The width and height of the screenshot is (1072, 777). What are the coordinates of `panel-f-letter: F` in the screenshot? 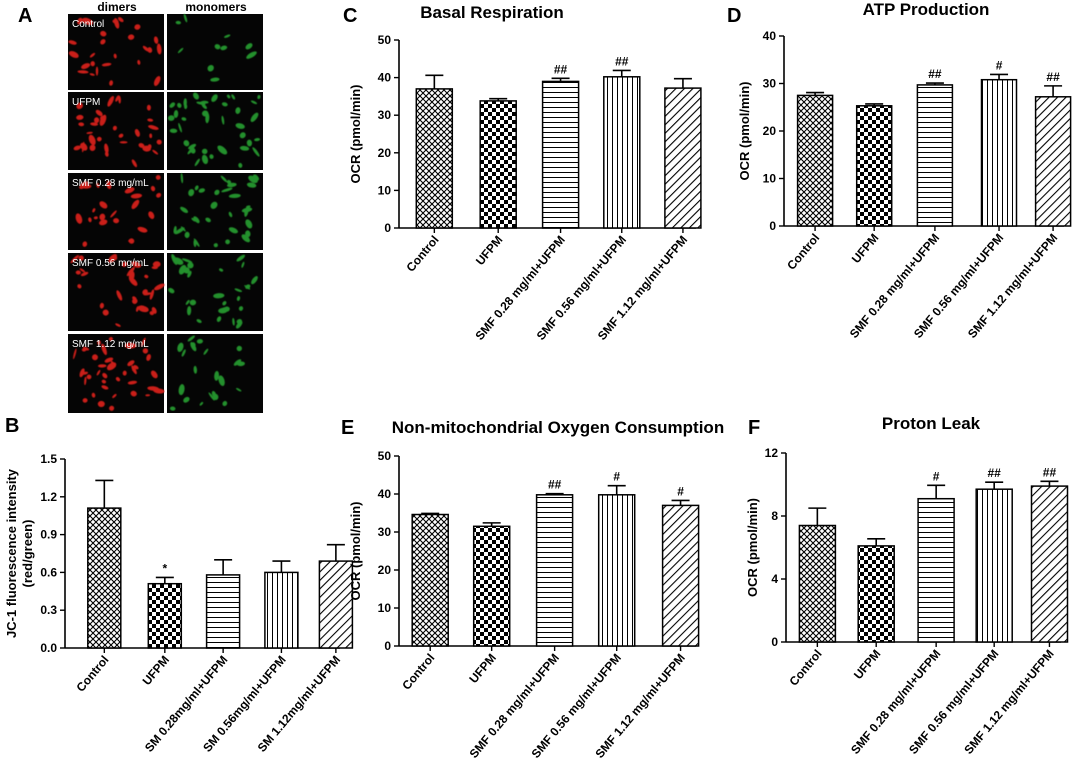 It's located at (754, 428).